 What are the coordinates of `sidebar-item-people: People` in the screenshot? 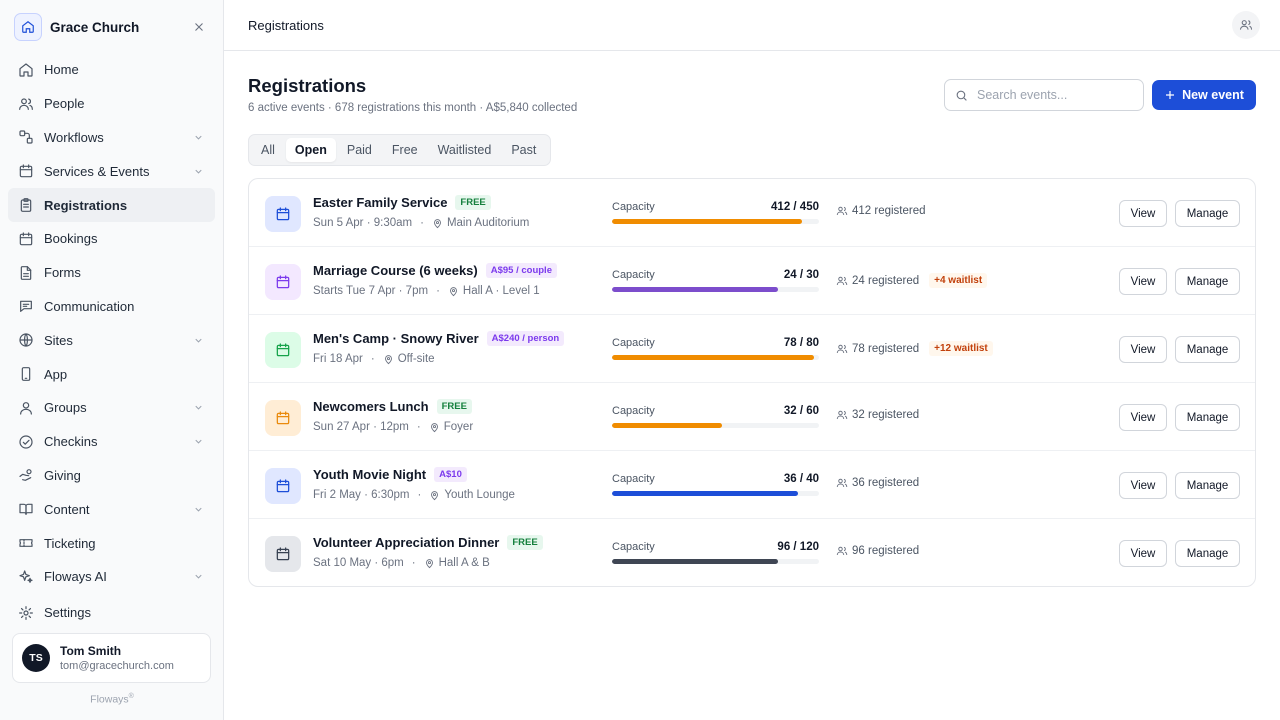 It's located at (111, 104).